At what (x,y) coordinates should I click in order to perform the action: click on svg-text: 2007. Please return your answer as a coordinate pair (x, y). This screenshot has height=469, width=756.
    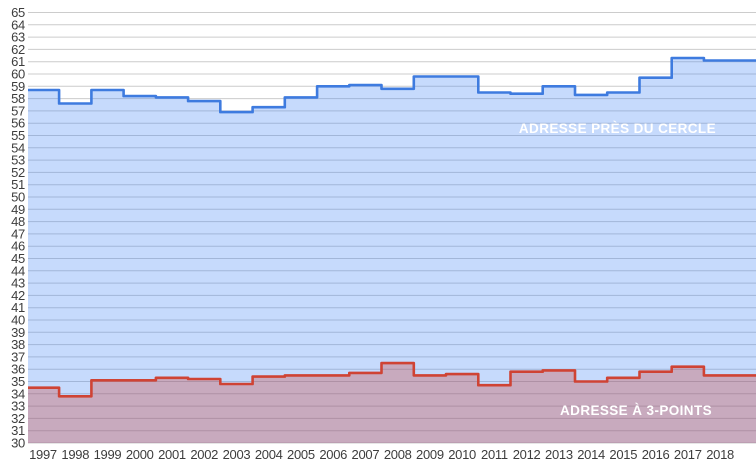
    Looking at the image, I should click on (366, 454).